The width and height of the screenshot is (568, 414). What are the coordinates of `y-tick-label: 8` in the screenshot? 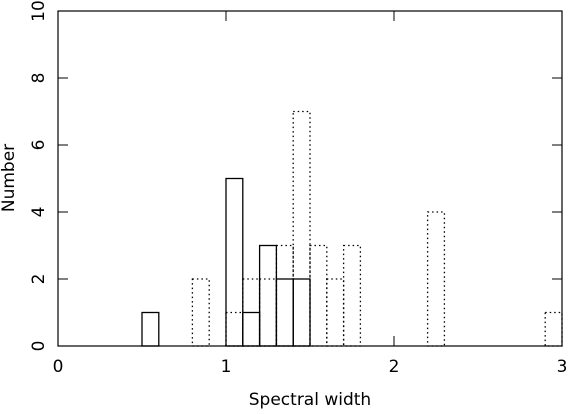 It's located at (39, 78).